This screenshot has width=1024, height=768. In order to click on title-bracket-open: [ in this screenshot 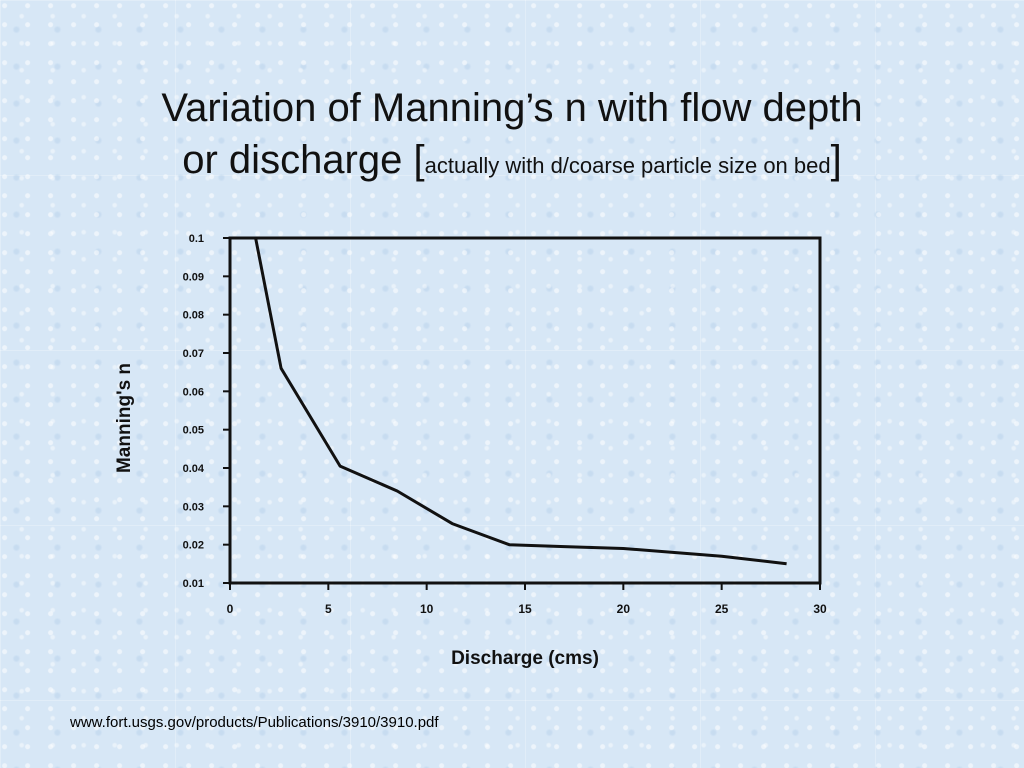, I will do `click(419, 160)`.